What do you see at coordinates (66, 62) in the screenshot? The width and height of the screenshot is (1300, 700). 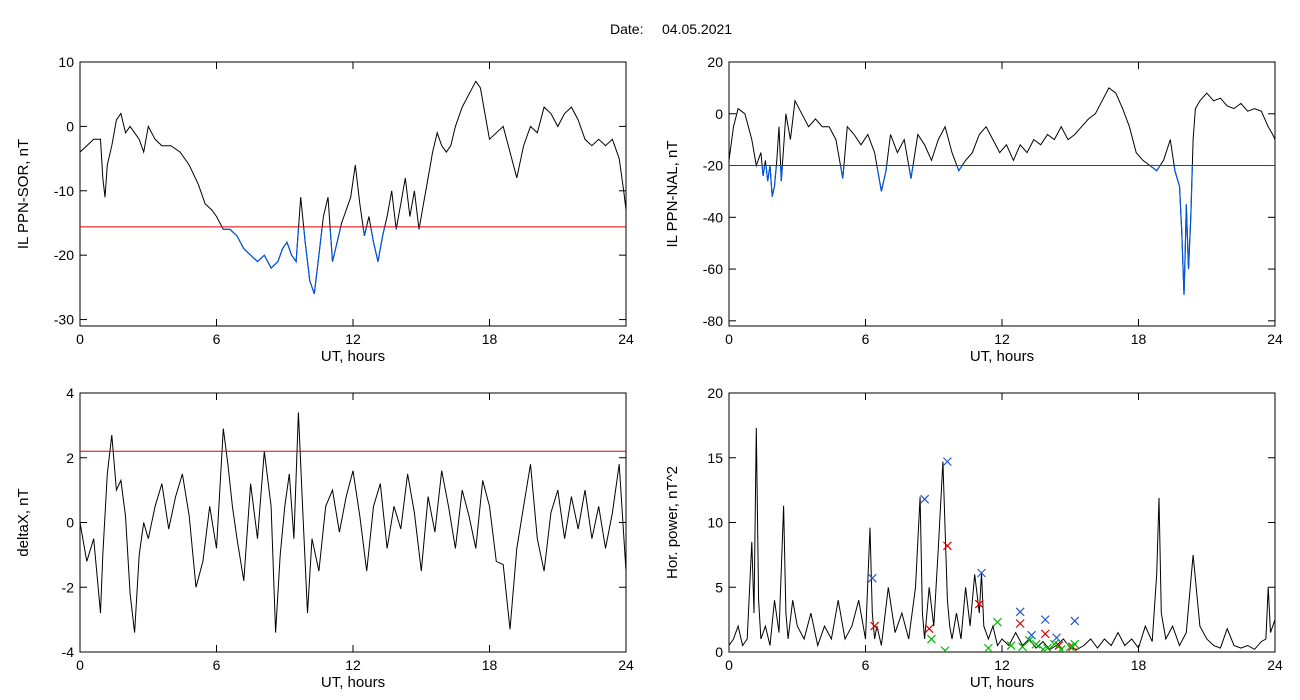 I see `y-tick-label: 10` at bounding box center [66, 62].